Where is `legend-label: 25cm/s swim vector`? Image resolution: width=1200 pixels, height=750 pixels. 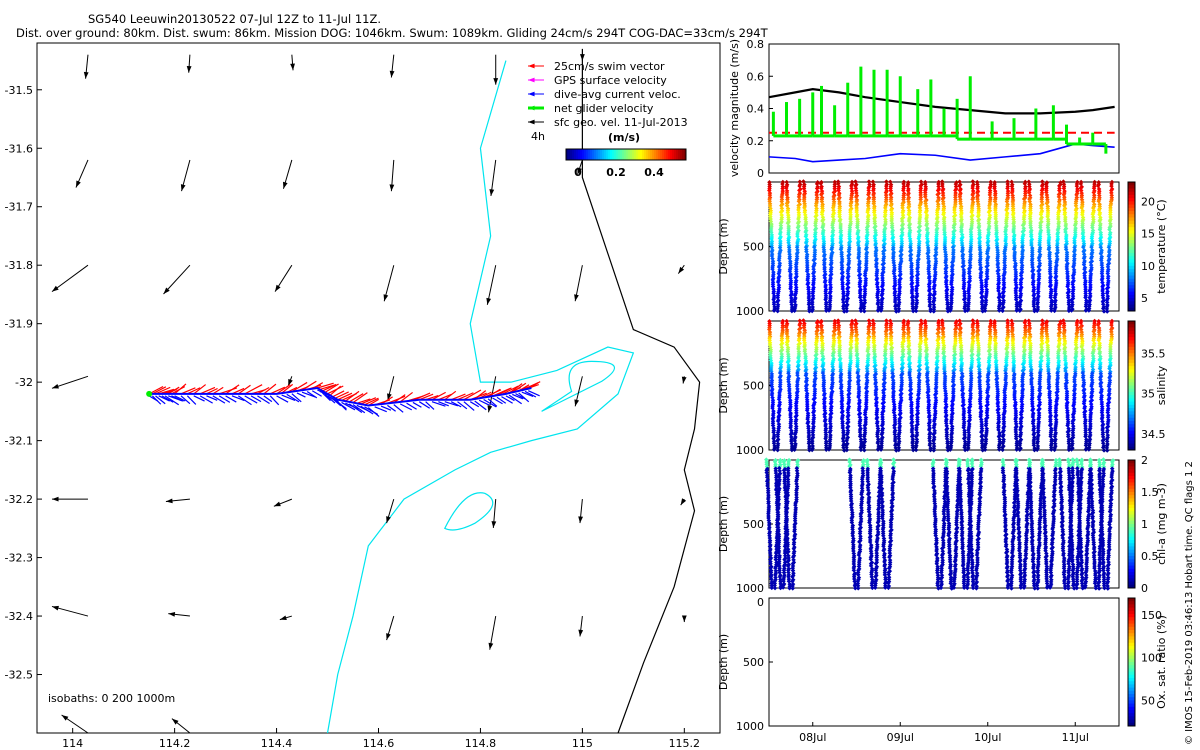
legend-label: 25cm/s swim vector is located at coordinates (609, 66).